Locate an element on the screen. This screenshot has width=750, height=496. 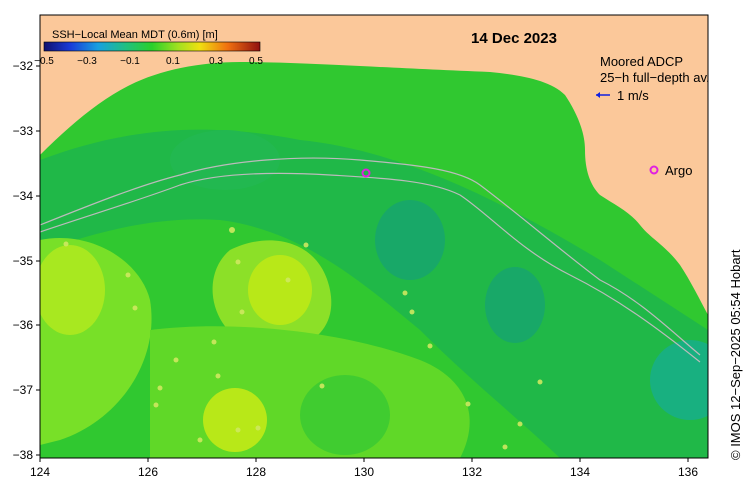
colorbar-tick: −0.3 is located at coordinates (87, 61).